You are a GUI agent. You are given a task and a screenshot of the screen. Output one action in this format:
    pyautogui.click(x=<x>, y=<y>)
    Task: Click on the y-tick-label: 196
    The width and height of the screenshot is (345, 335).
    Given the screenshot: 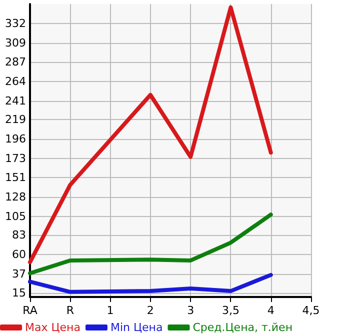 What is the action you would take?
    pyautogui.click(x=15, y=139)
    